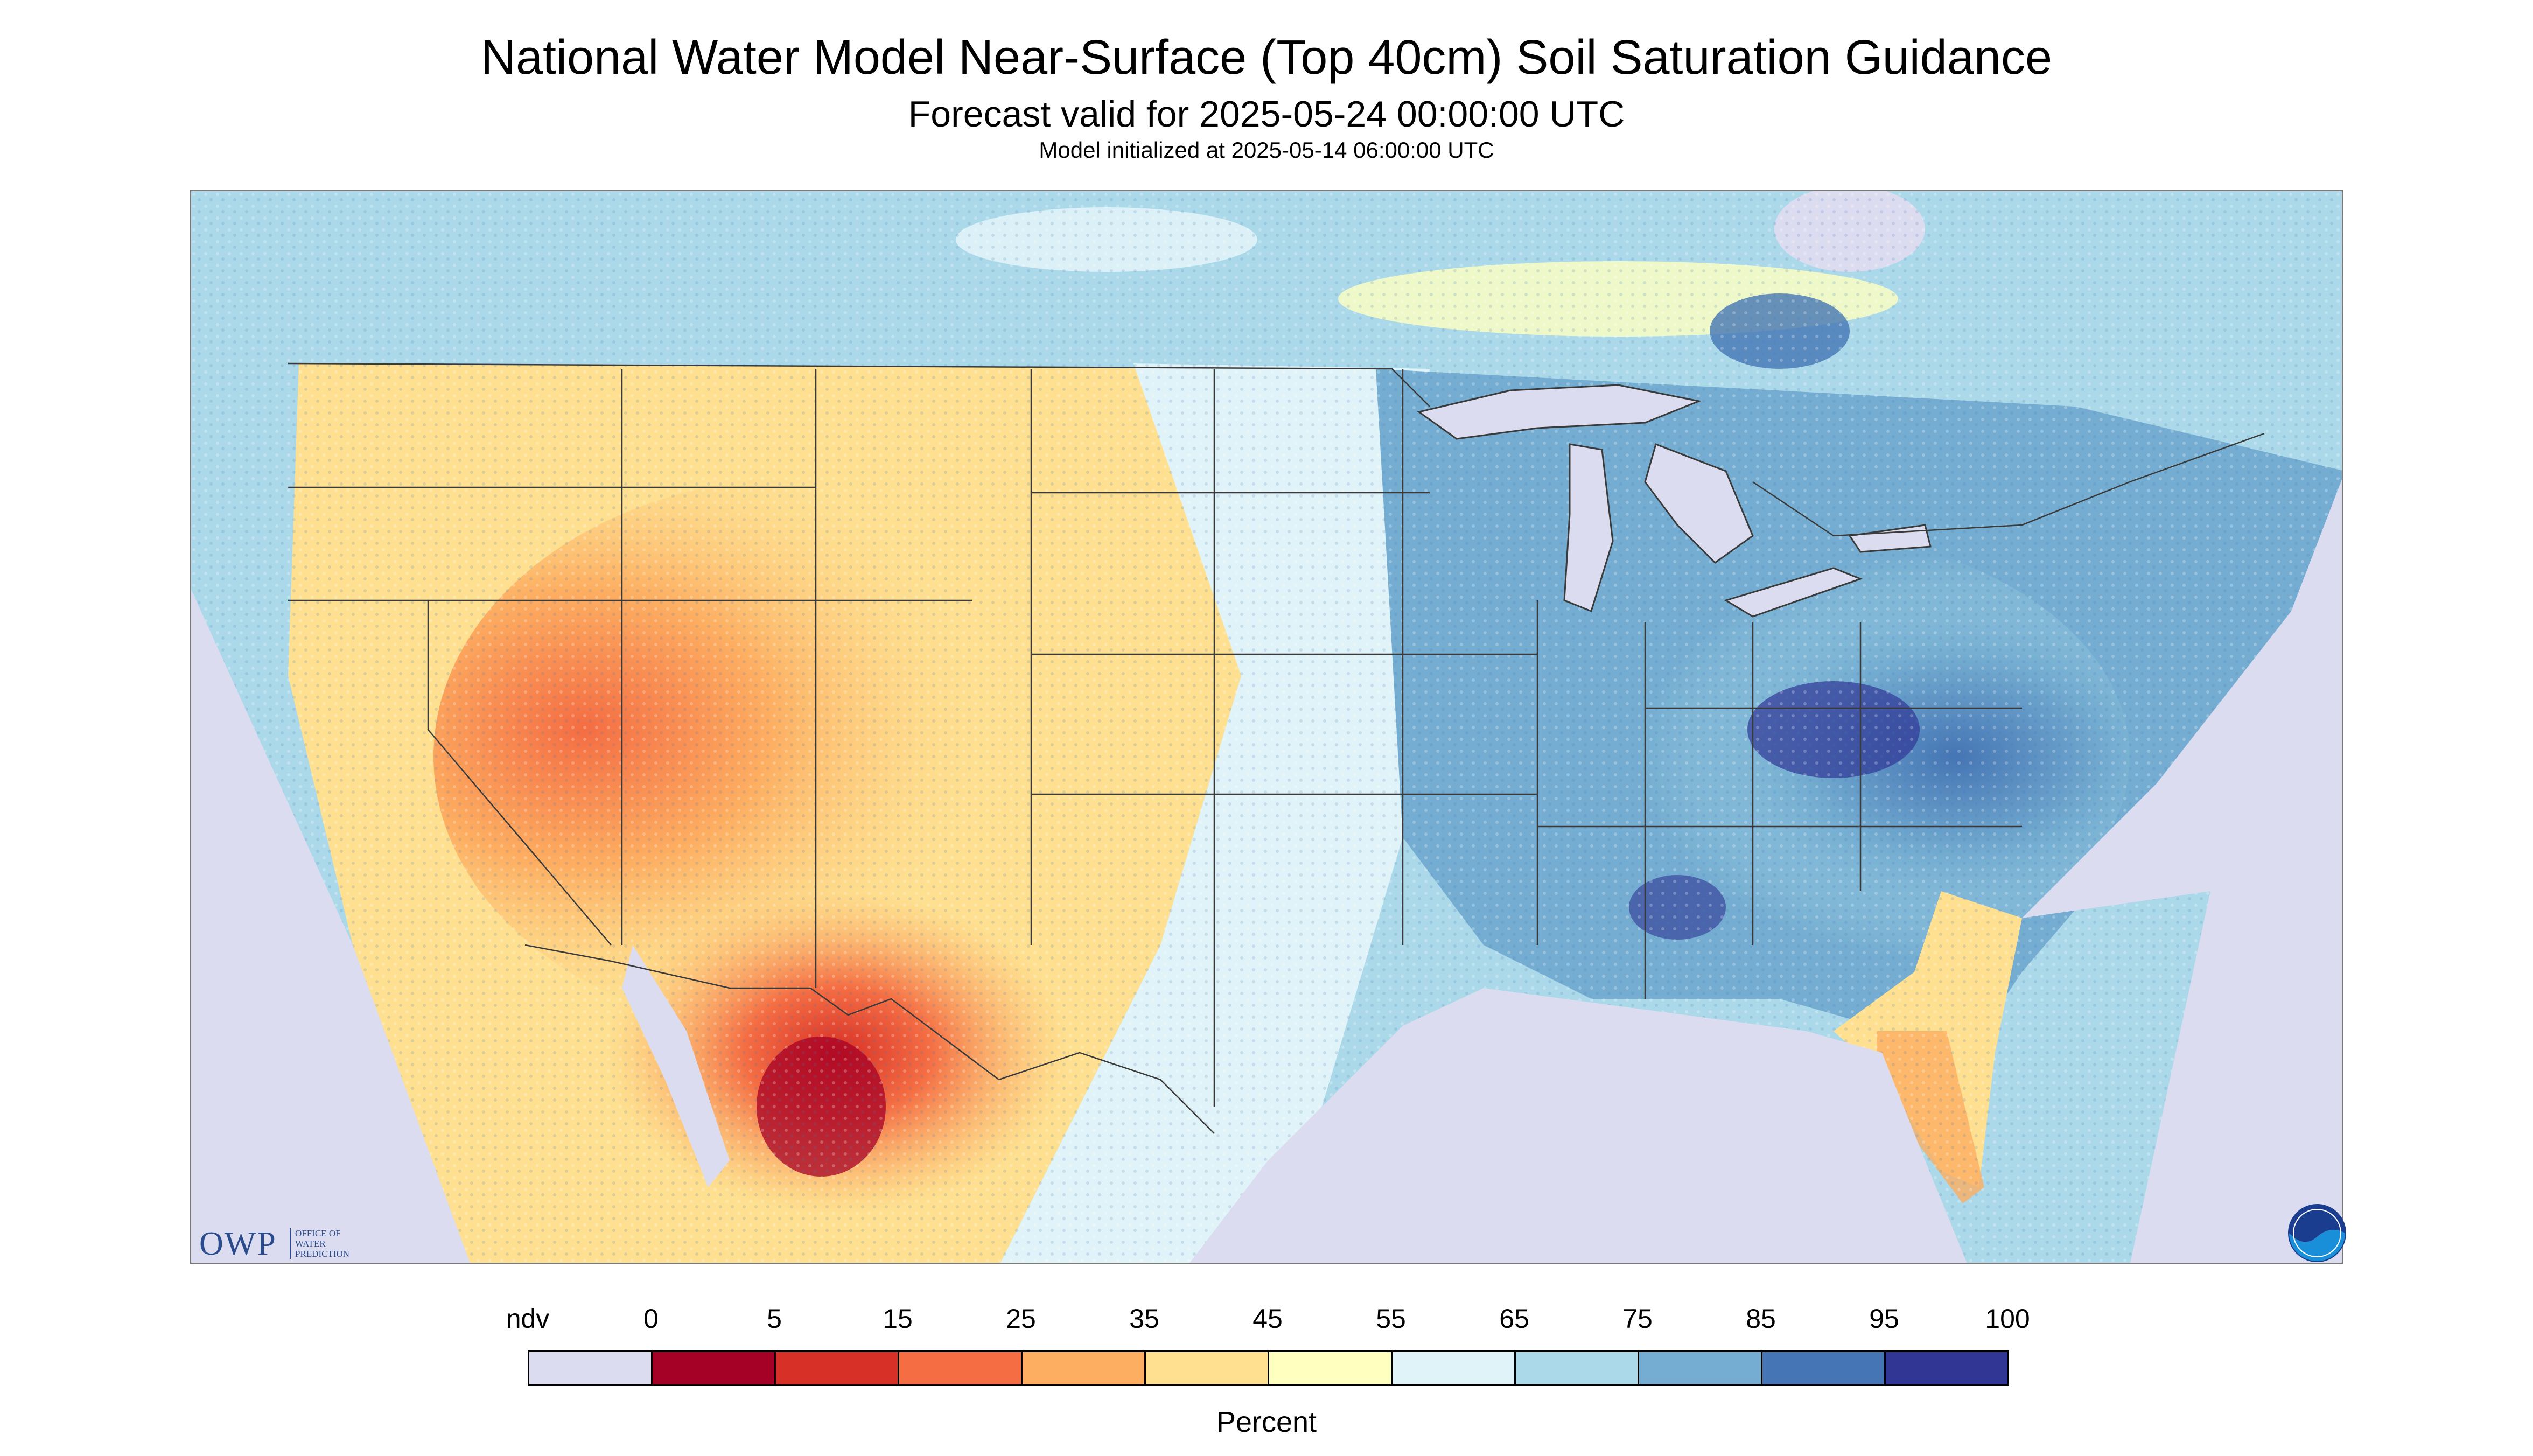 The width and height of the screenshot is (2533, 1456). What do you see at coordinates (775, 1319) in the screenshot?
I see `legend-label-5: 5` at bounding box center [775, 1319].